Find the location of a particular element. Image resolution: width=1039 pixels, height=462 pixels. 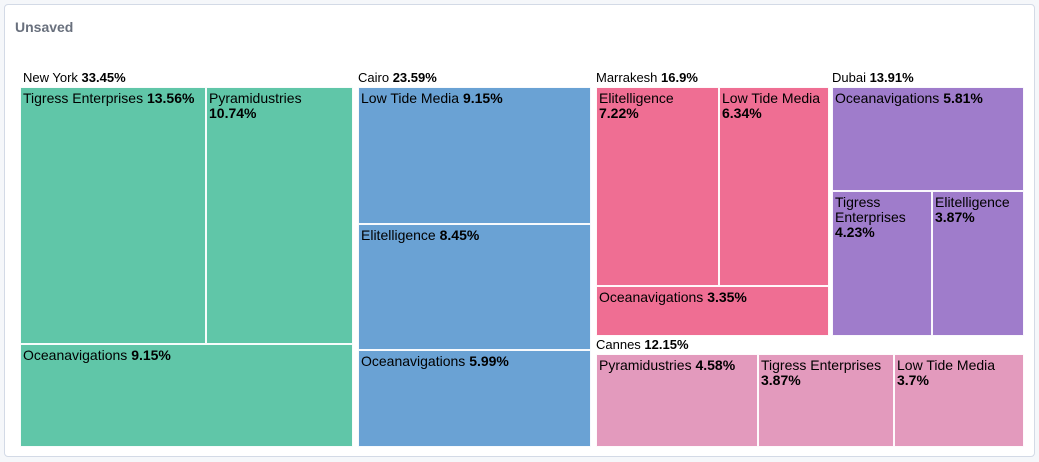

cell-value: 4.58% is located at coordinates (715, 365).